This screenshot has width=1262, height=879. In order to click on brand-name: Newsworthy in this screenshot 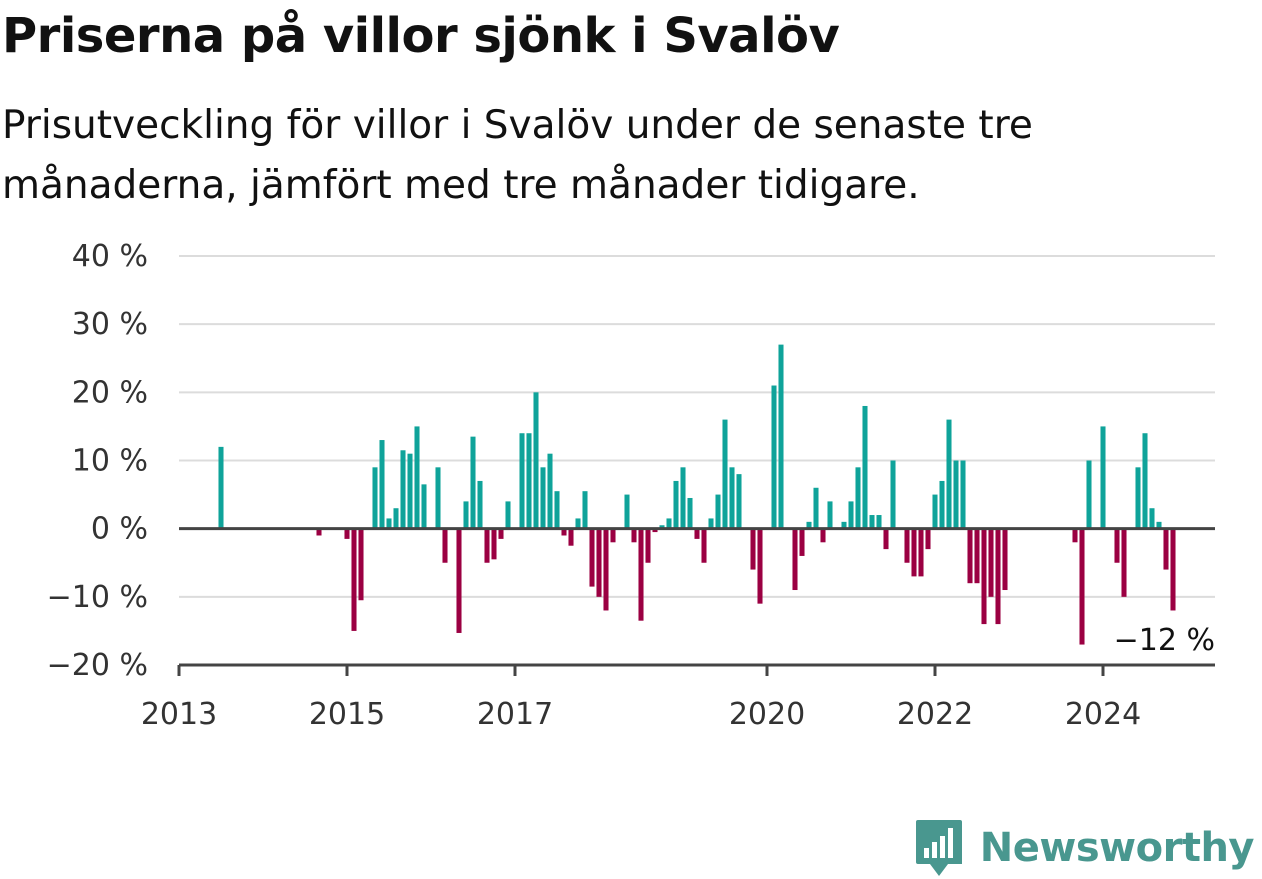, I will do `click(1117, 848)`.